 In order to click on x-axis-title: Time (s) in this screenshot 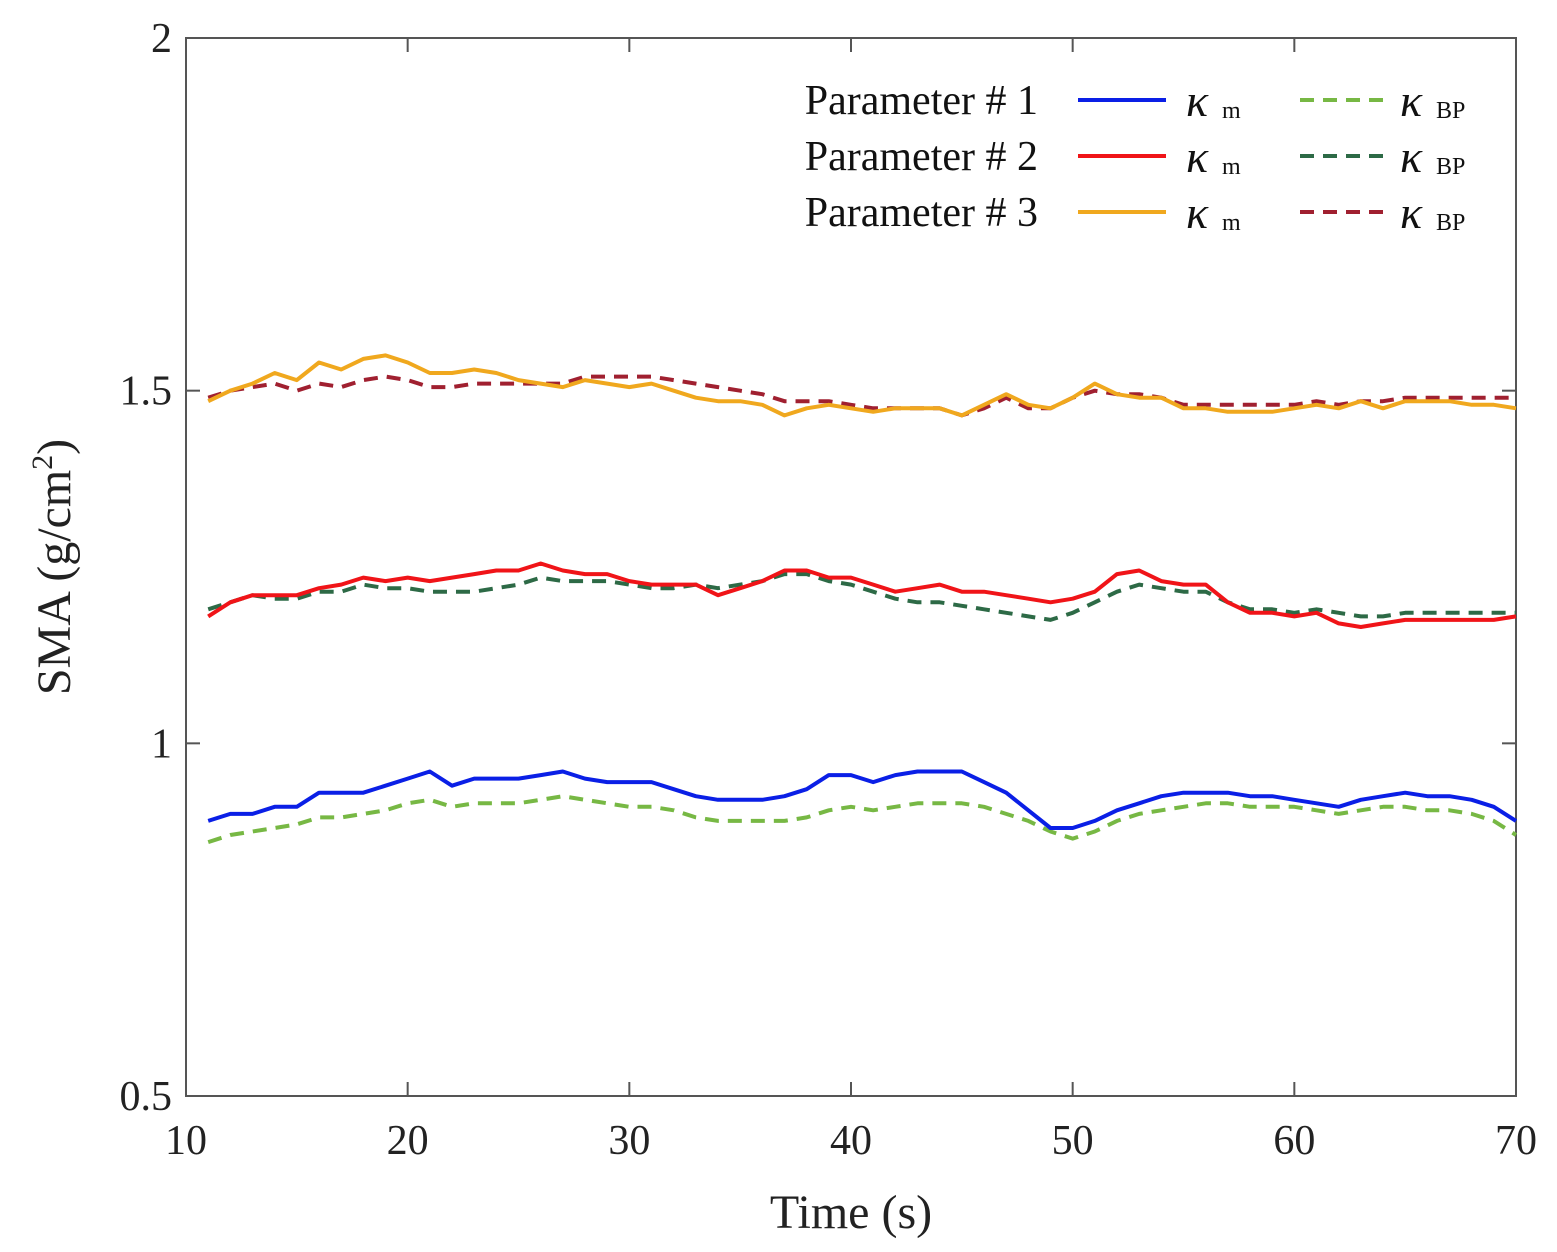, I will do `click(851, 1212)`.